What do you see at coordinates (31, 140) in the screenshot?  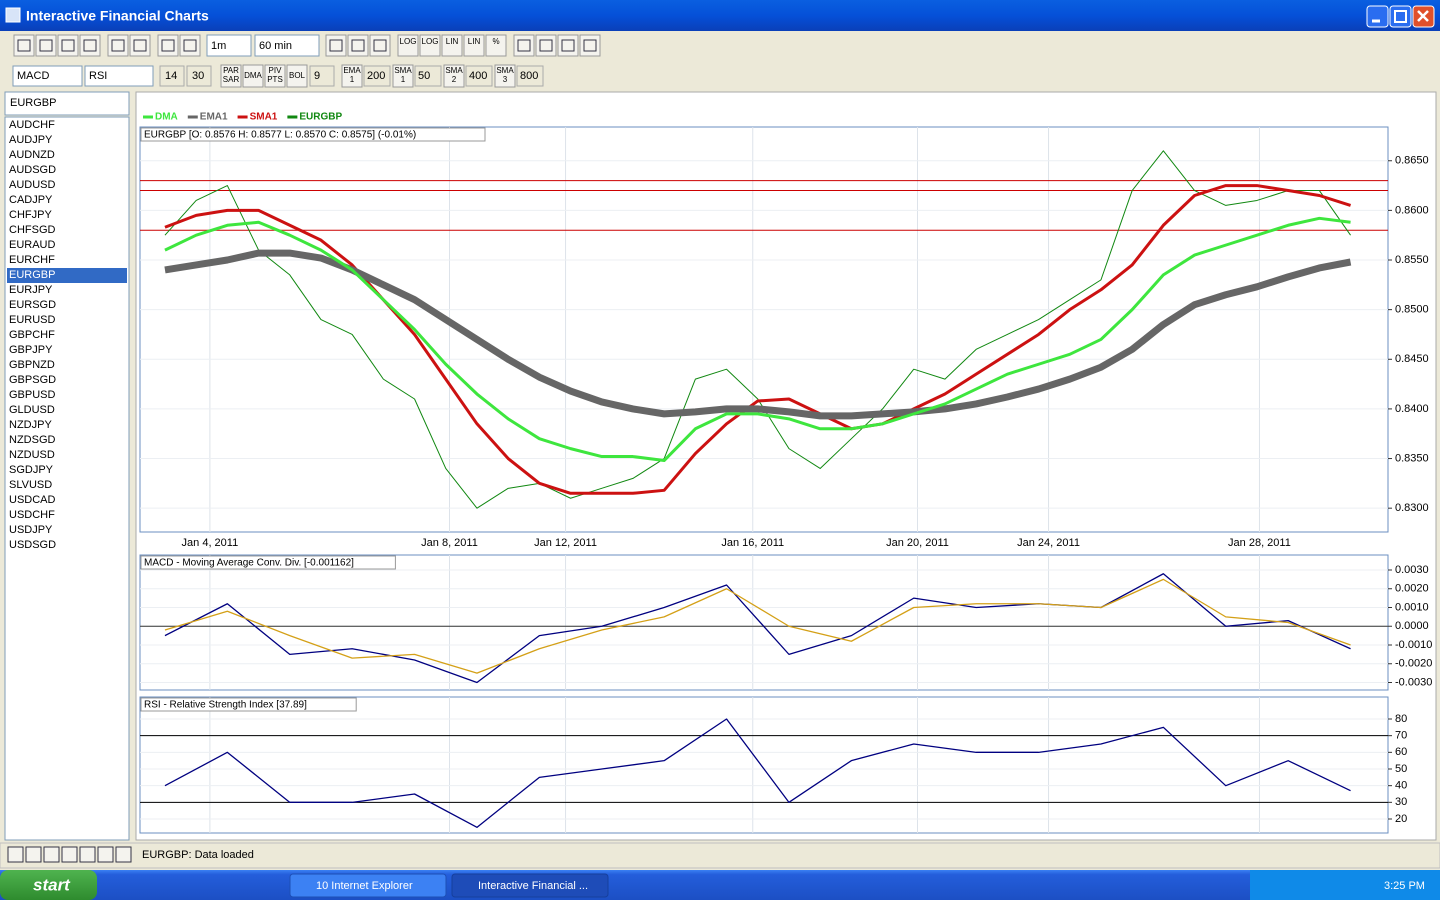 I see `symbol-item: AUDJPY` at bounding box center [31, 140].